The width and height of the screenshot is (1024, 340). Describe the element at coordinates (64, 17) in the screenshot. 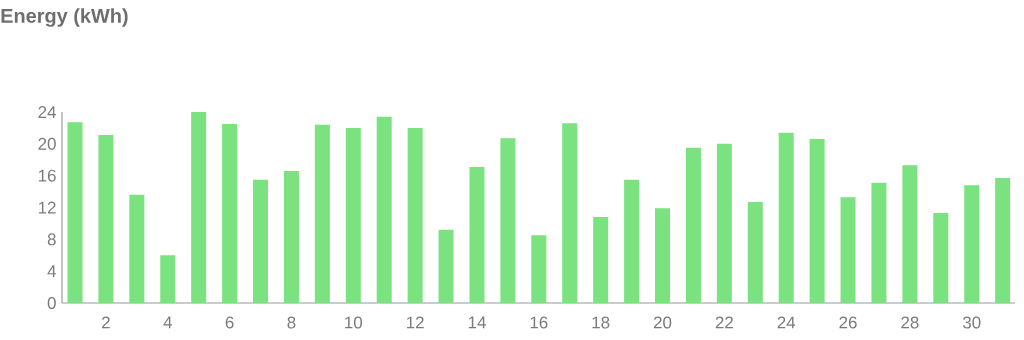

I see `chart-title: Energy (kWh)` at that location.